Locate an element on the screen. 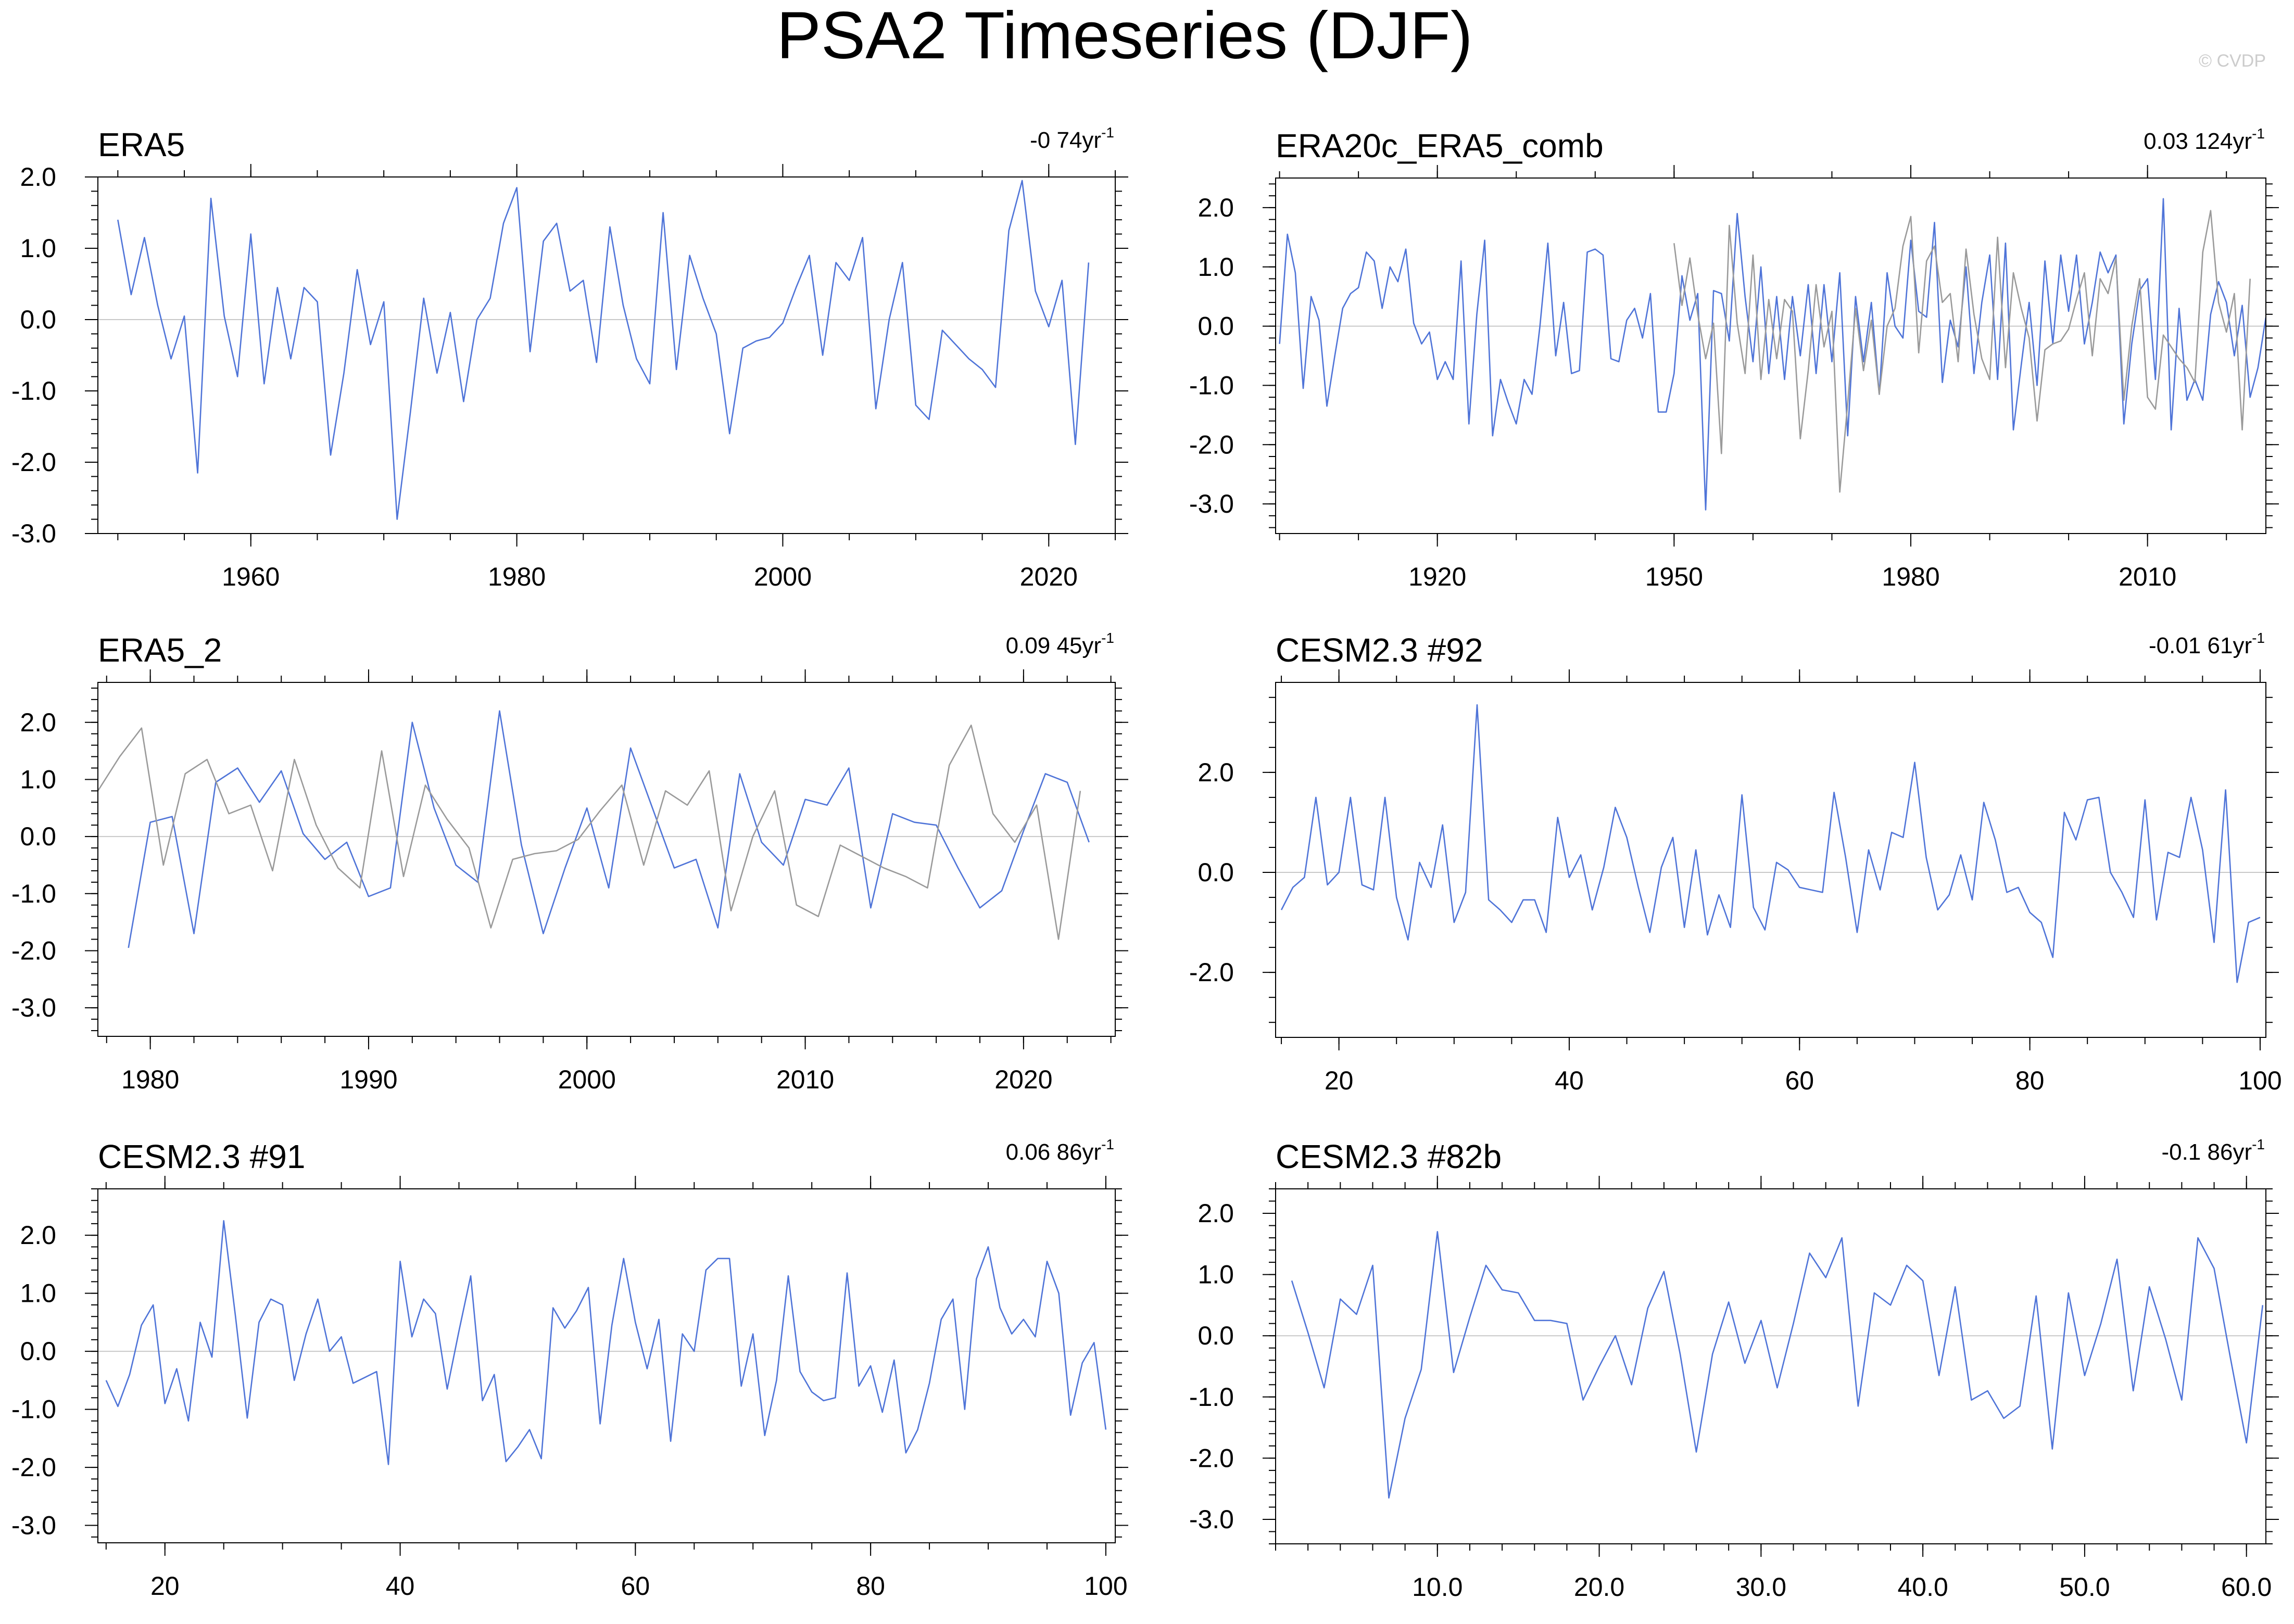  panel-title: ERA5_2 is located at coordinates (160, 650).